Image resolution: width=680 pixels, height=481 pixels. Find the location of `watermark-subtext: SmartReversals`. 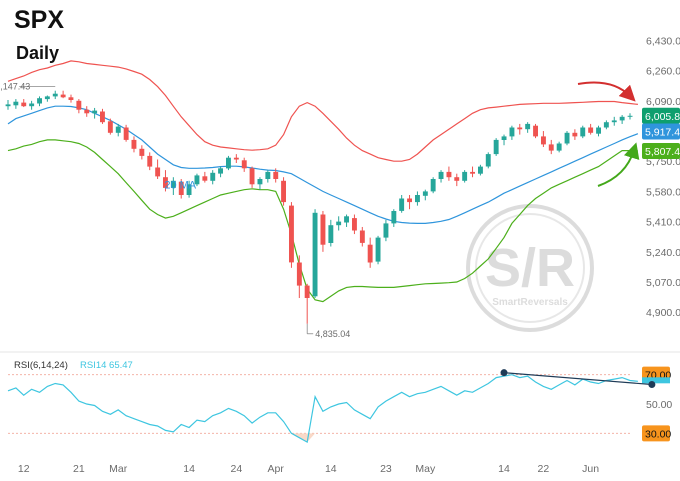

watermark-subtext: SmartReversals is located at coordinates (530, 302).